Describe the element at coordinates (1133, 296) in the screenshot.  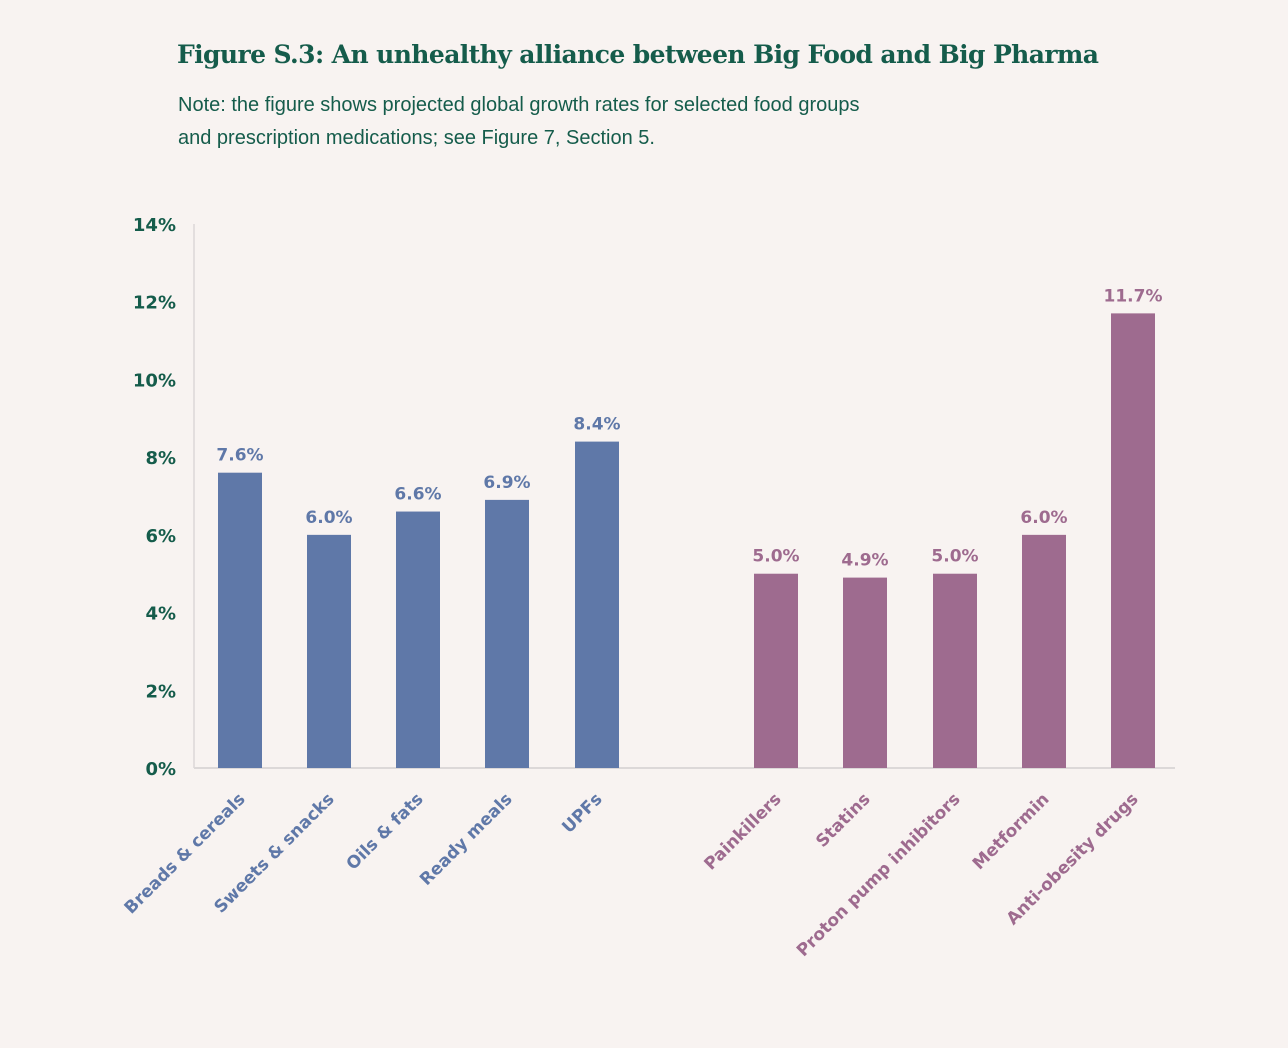
I see `data-label: 11.7%` at that location.